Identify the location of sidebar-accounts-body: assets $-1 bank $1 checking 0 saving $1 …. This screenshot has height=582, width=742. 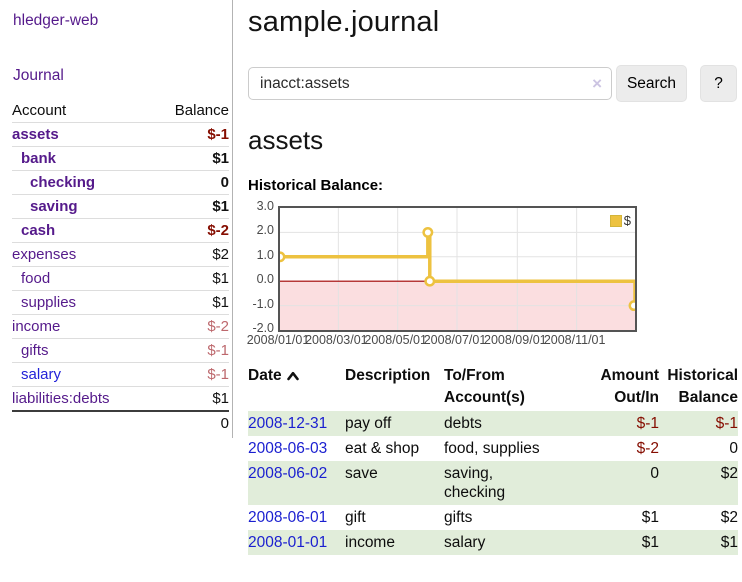
(120, 266).